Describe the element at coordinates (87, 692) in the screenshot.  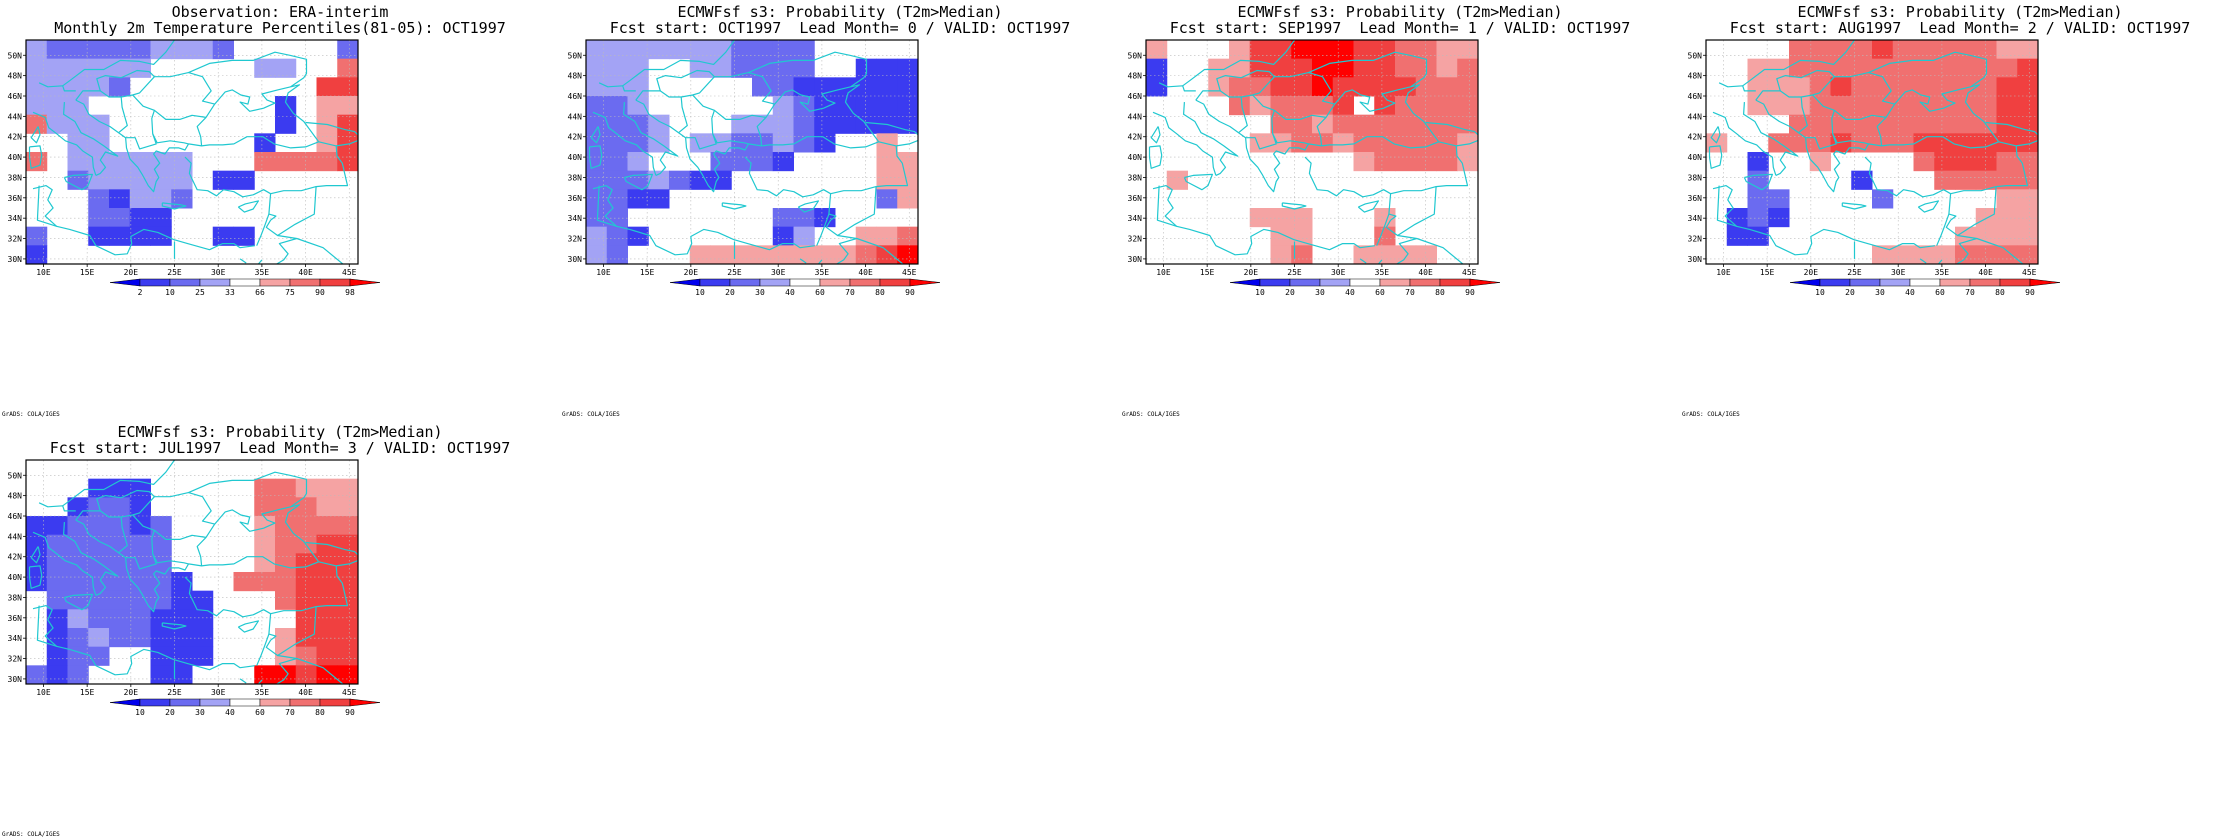
I see `lon-label: 15E` at that location.